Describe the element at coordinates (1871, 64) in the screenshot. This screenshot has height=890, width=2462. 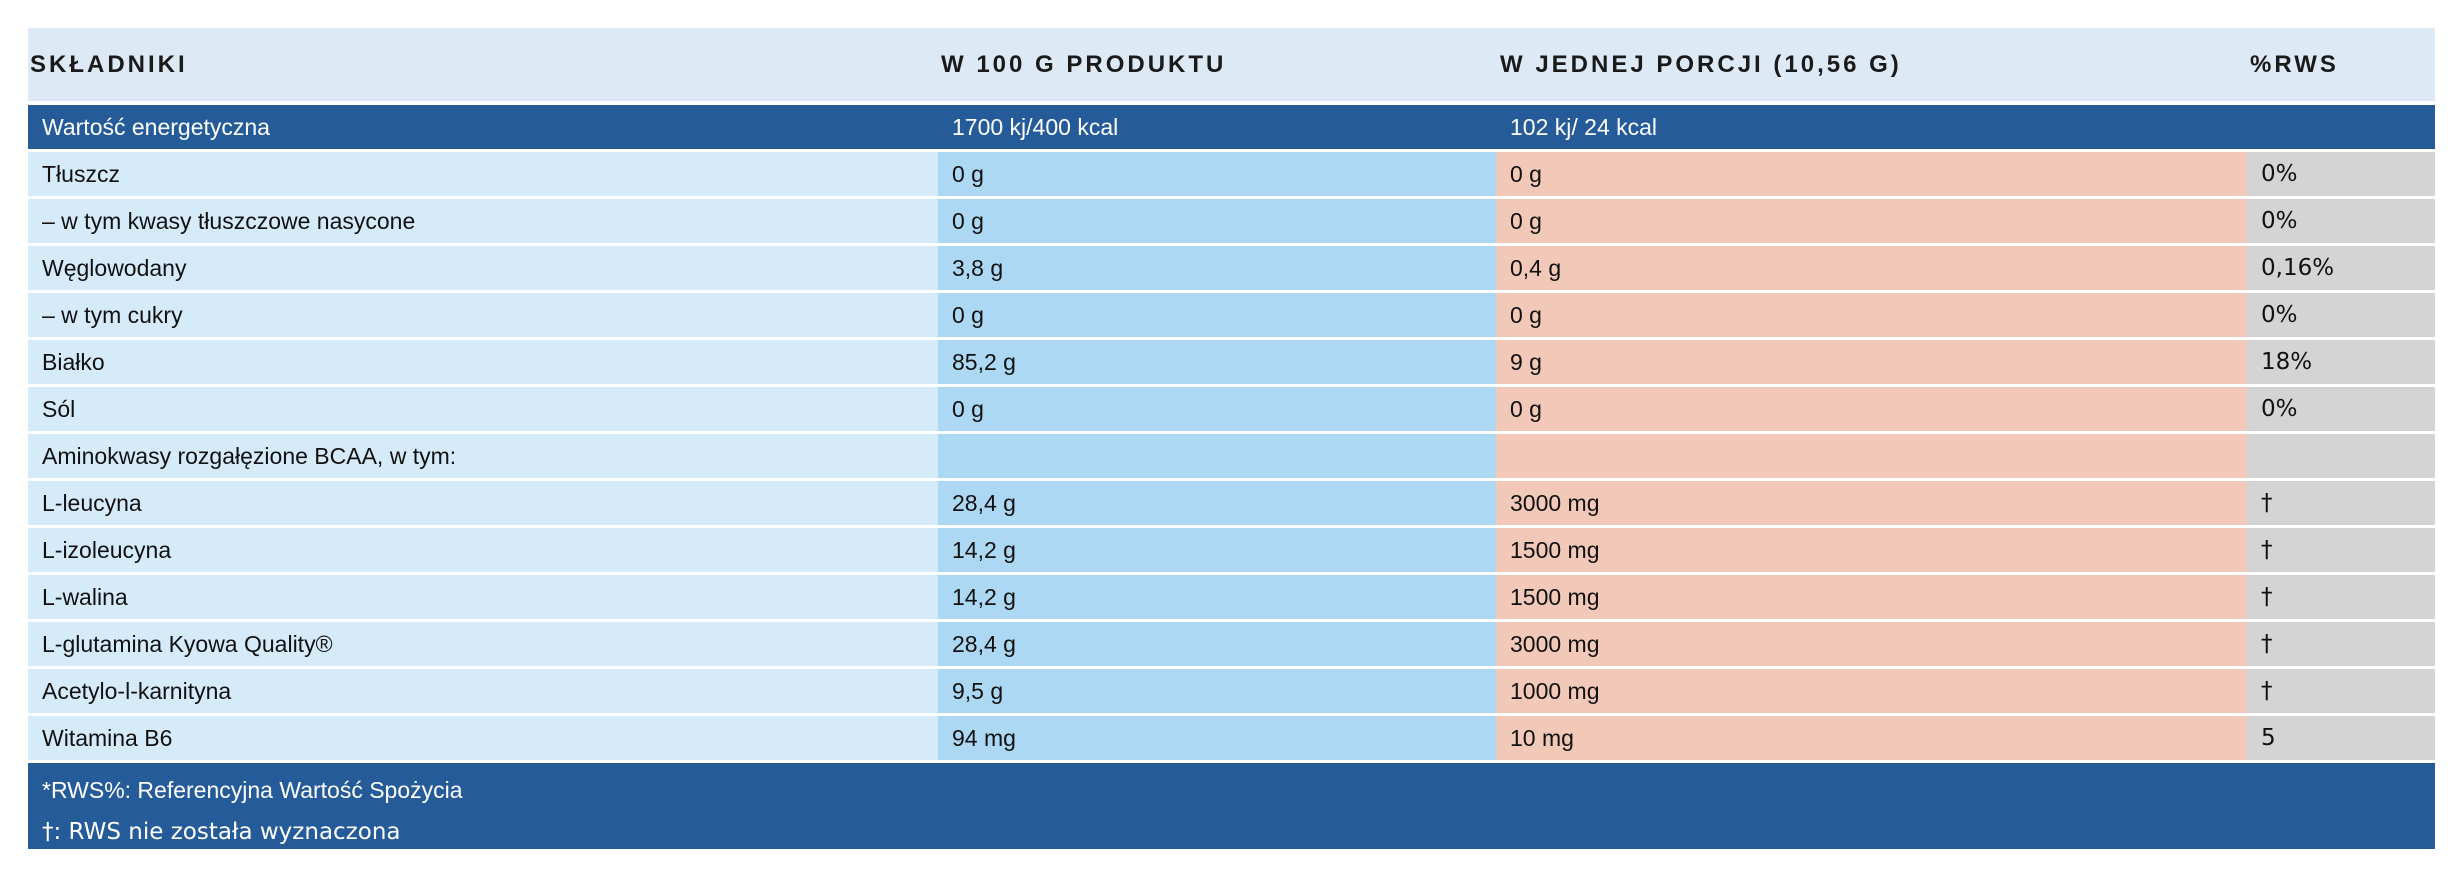
I see `header-per-serving: W JEDNEJ PORCJI (10,56 G)` at that location.